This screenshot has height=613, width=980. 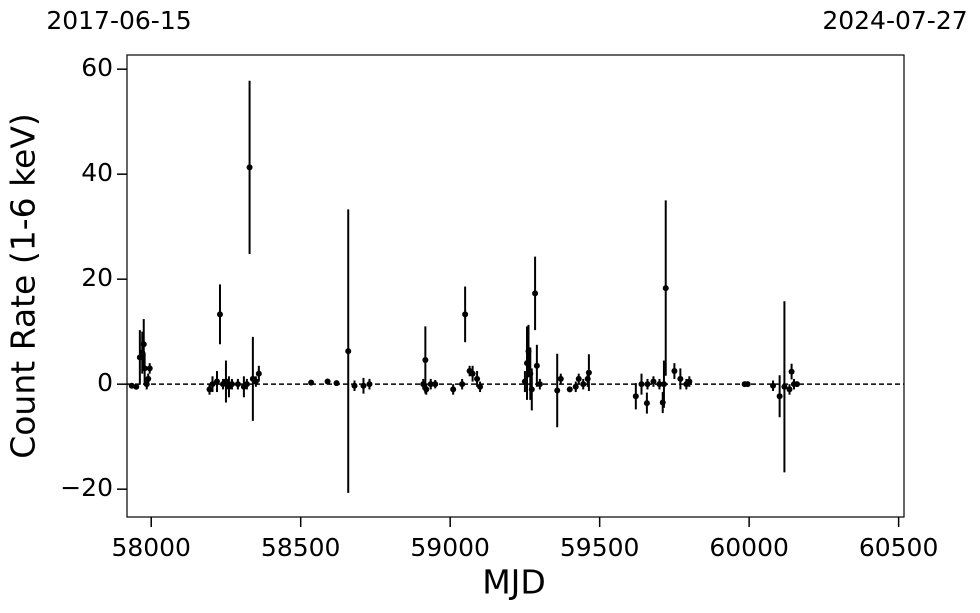 What do you see at coordinates (23, 286) in the screenshot?
I see `y-axis-label: Count Rate (1-6 keV)` at bounding box center [23, 286].